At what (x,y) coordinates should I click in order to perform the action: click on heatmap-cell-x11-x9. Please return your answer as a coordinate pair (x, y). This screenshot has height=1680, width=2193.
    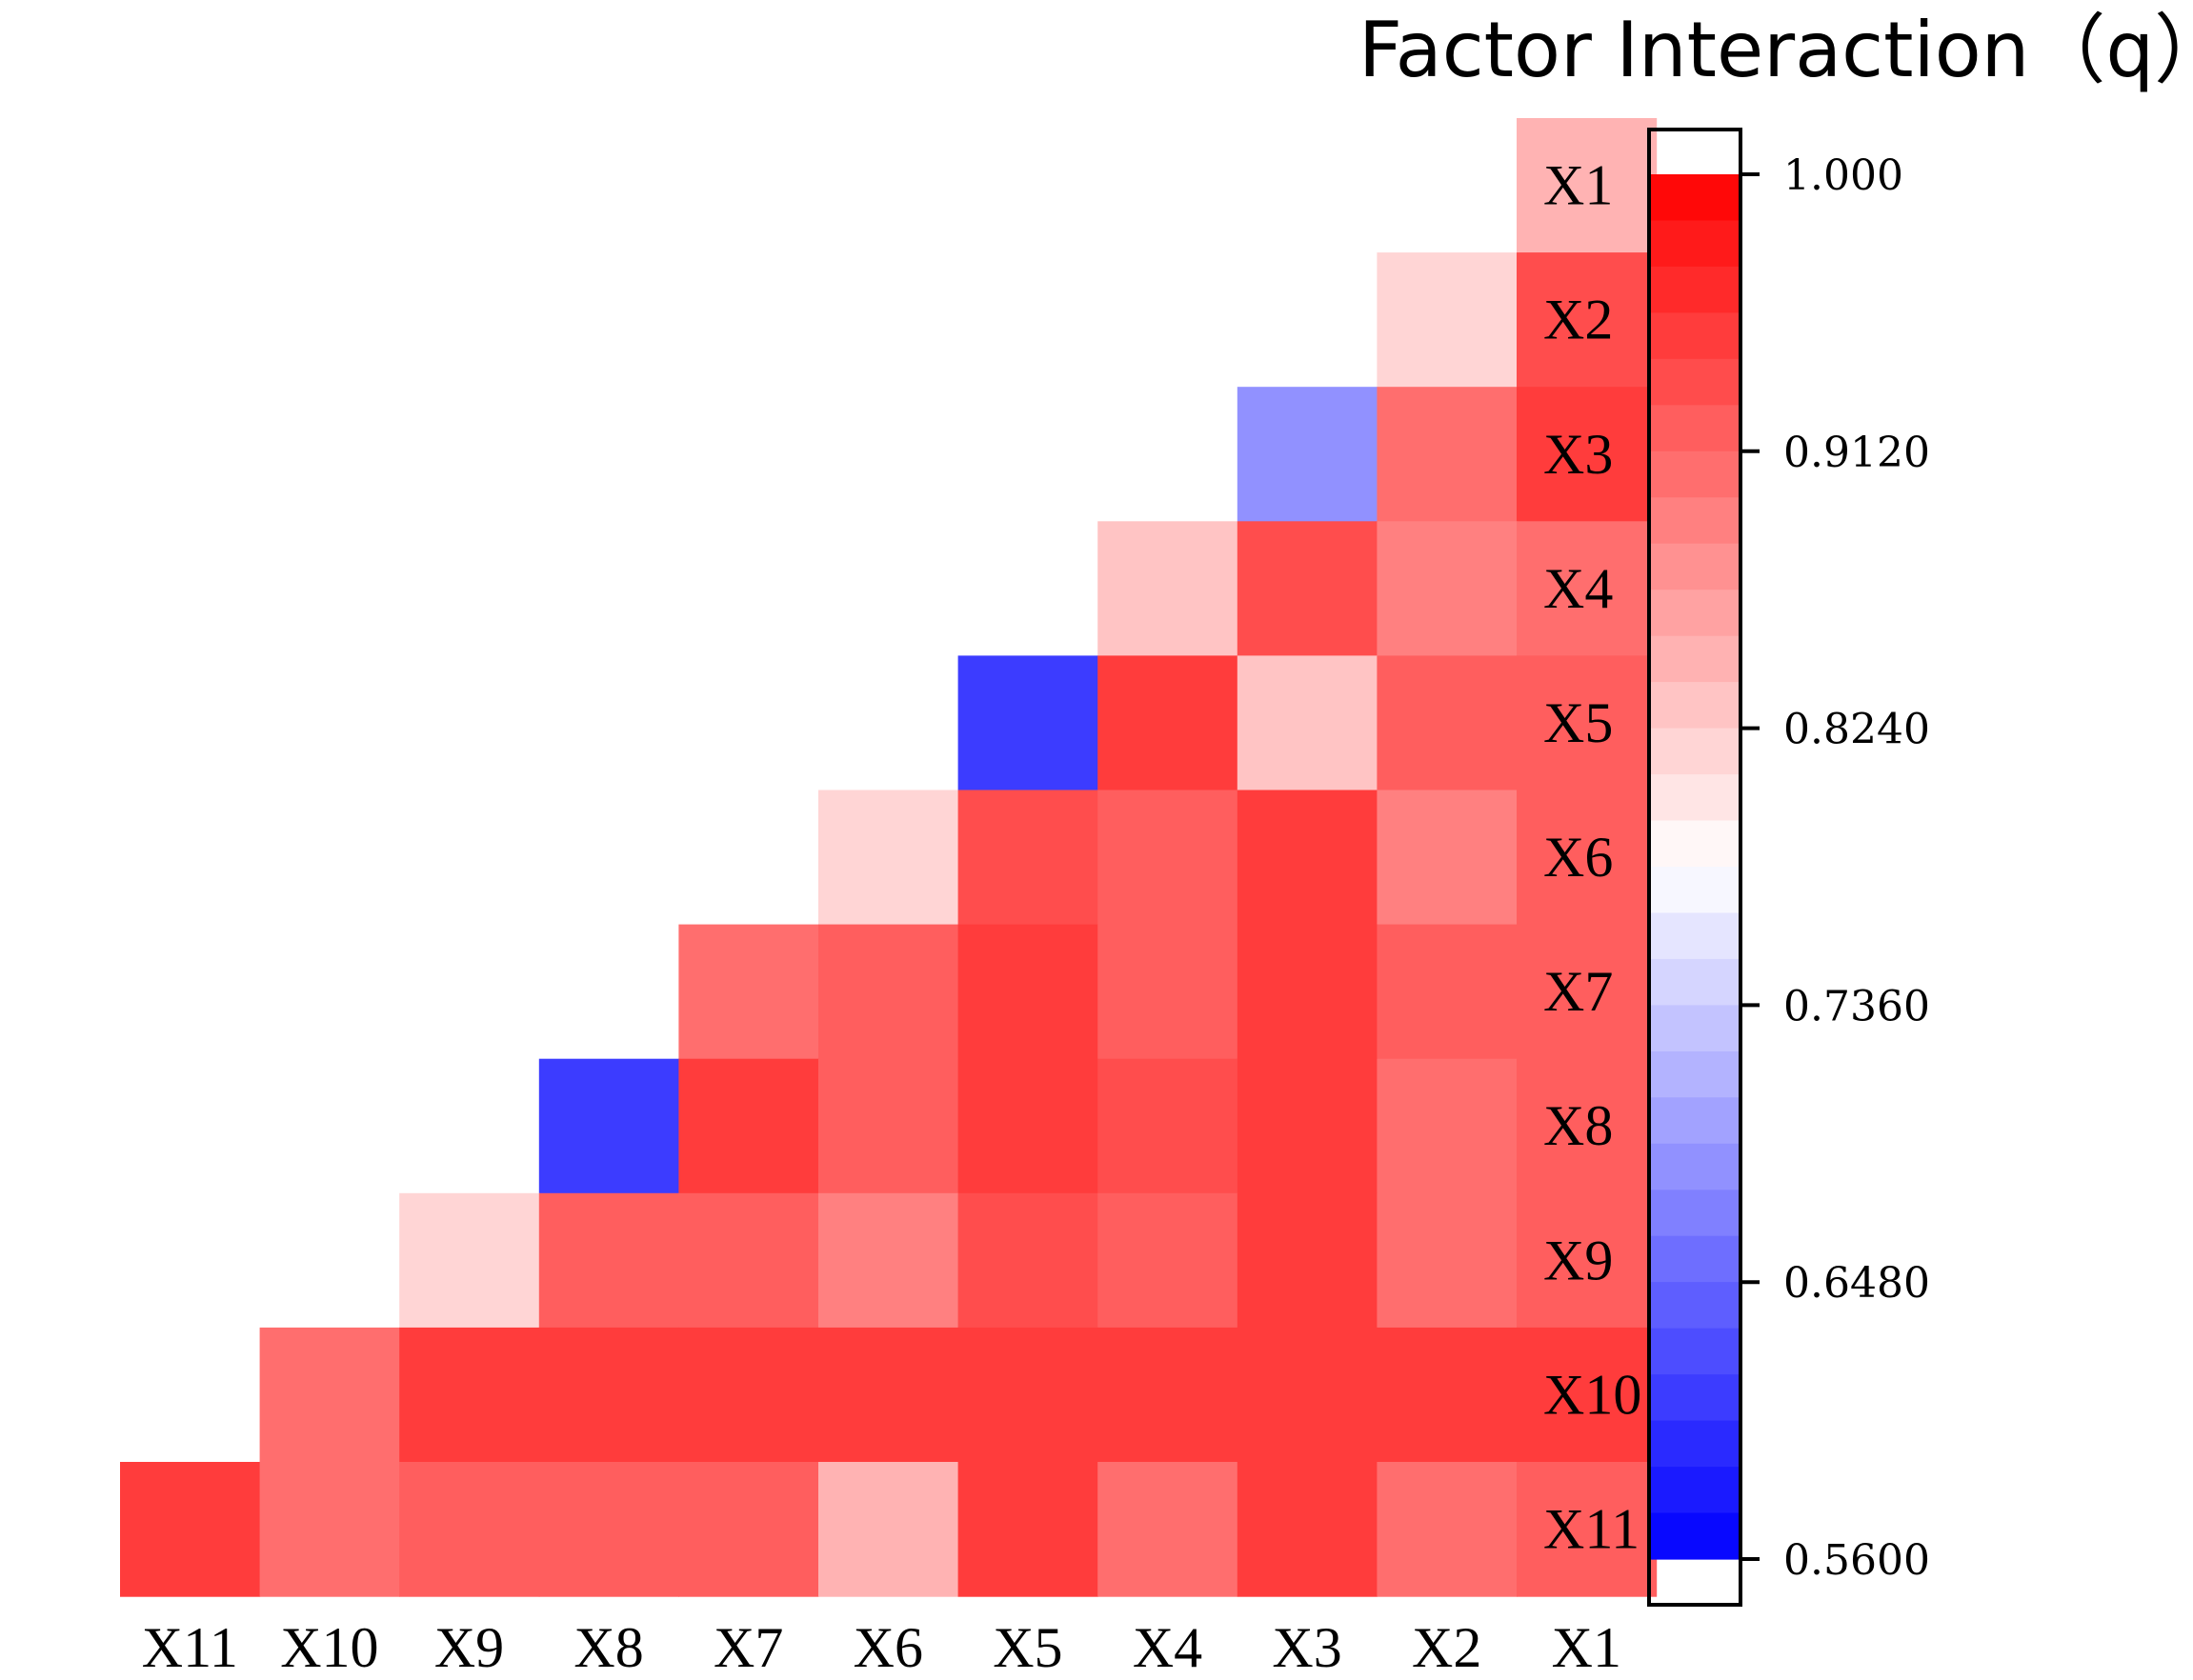
    Looking at the image, I should click on (469, 1529).